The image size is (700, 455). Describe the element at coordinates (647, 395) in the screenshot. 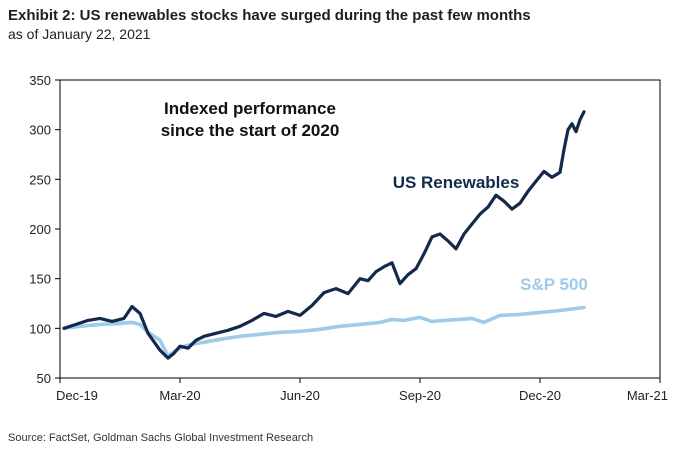

I see `x-tick-label: Mar-21` at that location.